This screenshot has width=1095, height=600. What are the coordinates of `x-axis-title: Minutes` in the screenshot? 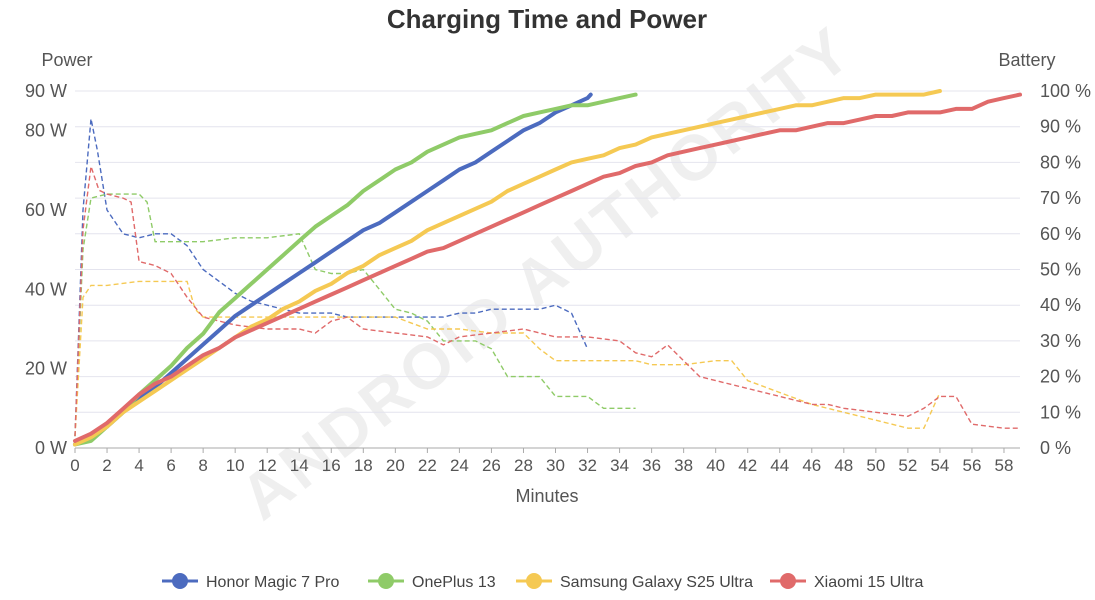 It's located at (546, 496).